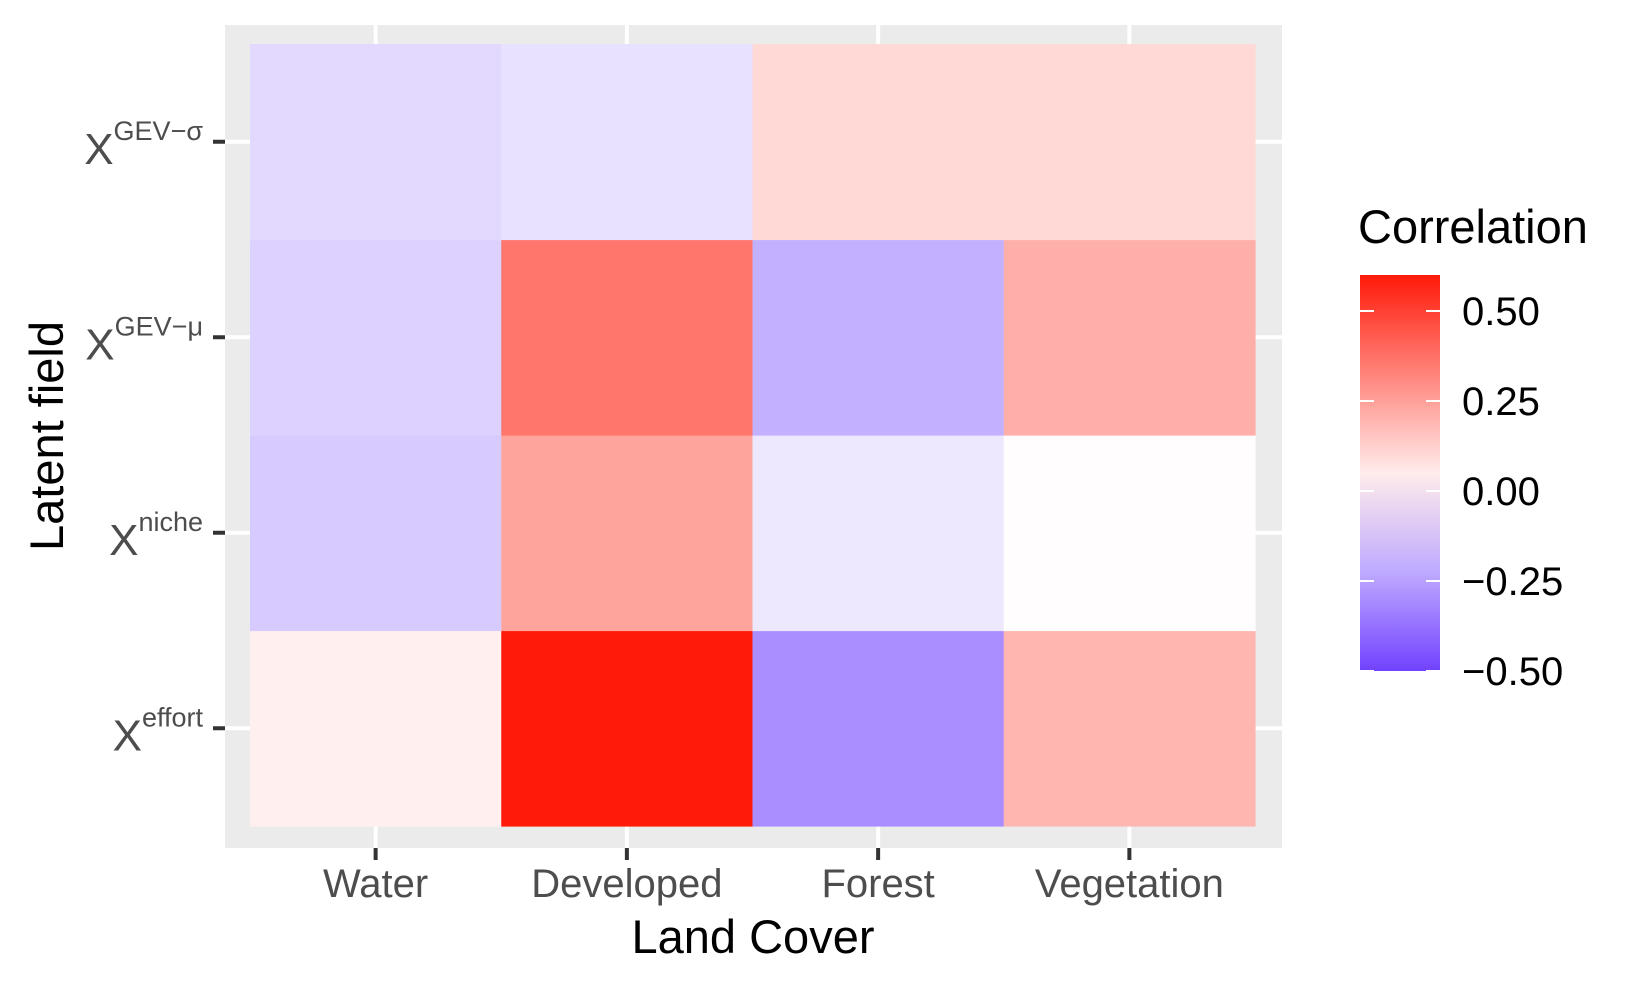 The image size is (1644, 987). I want to click on x-tick-label: Water, so click(375, 884).